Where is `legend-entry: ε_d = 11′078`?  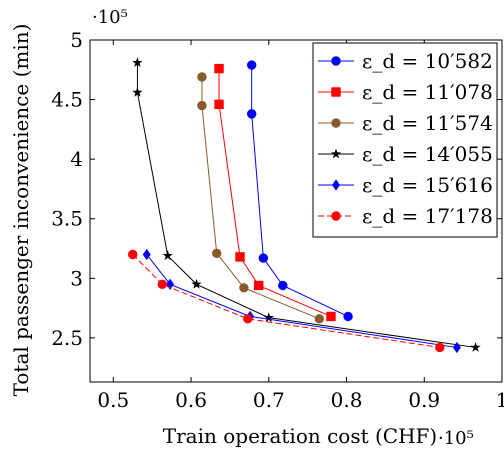 legend-entry: ε_d = 11′078 is located at coordinates (405, 92).